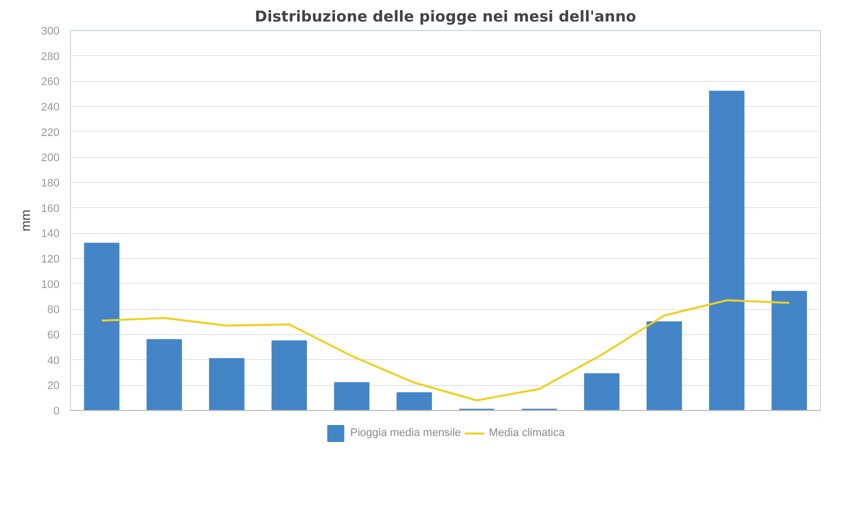 The height and width of the screenshot is (524, 850). I want to click on y-tick-label: 160, so click(50, 208).